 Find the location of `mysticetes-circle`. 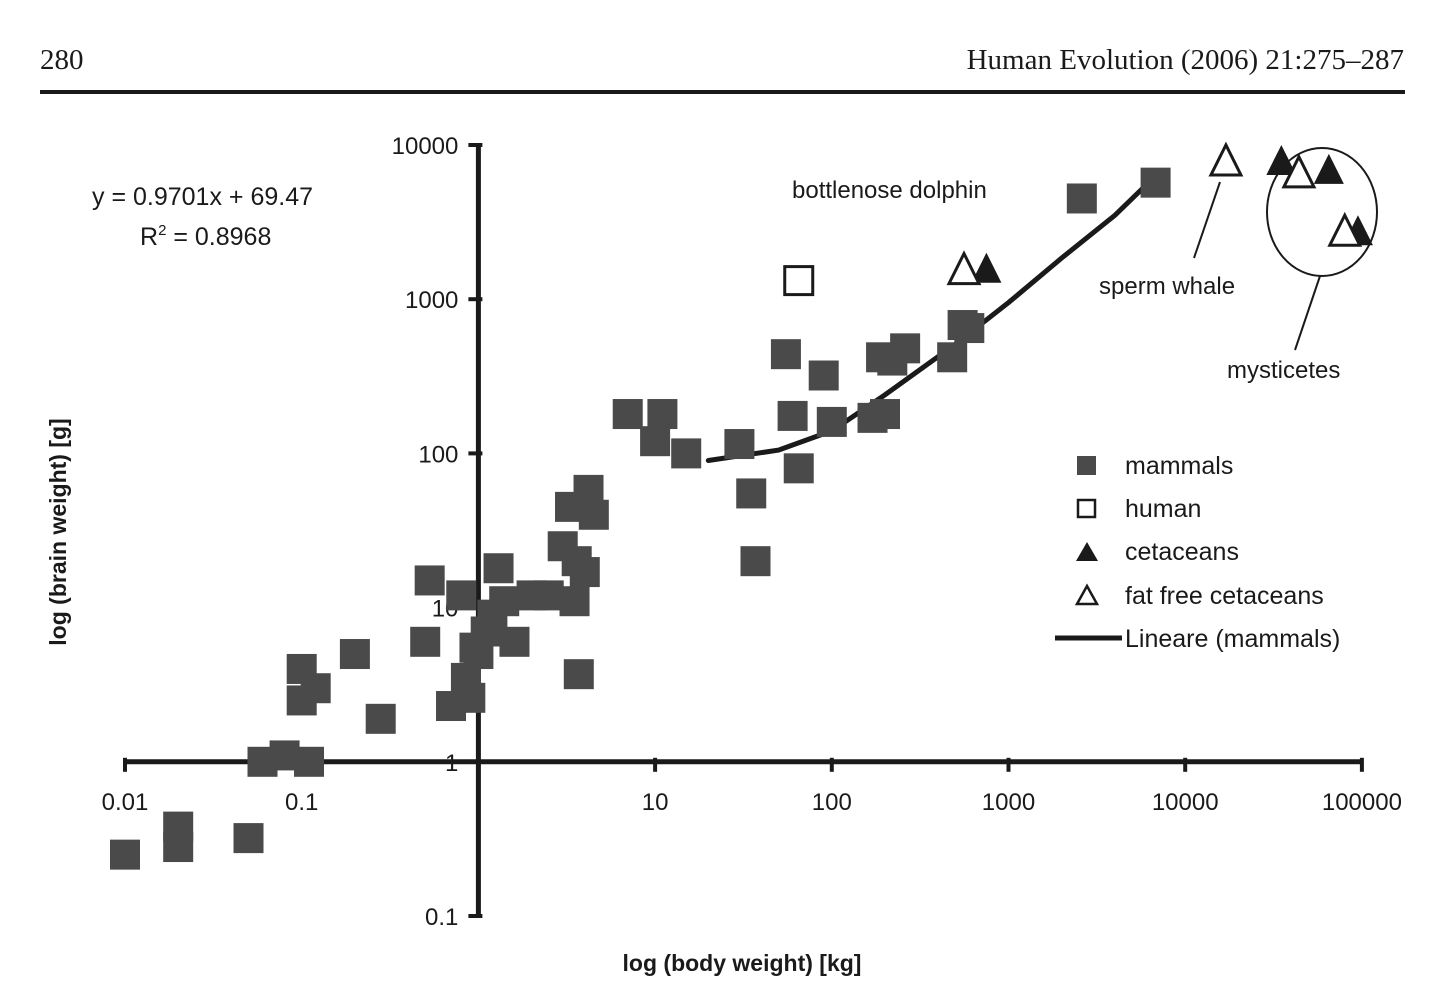

mysticetes-circle is located at coordinates (1322, 212).